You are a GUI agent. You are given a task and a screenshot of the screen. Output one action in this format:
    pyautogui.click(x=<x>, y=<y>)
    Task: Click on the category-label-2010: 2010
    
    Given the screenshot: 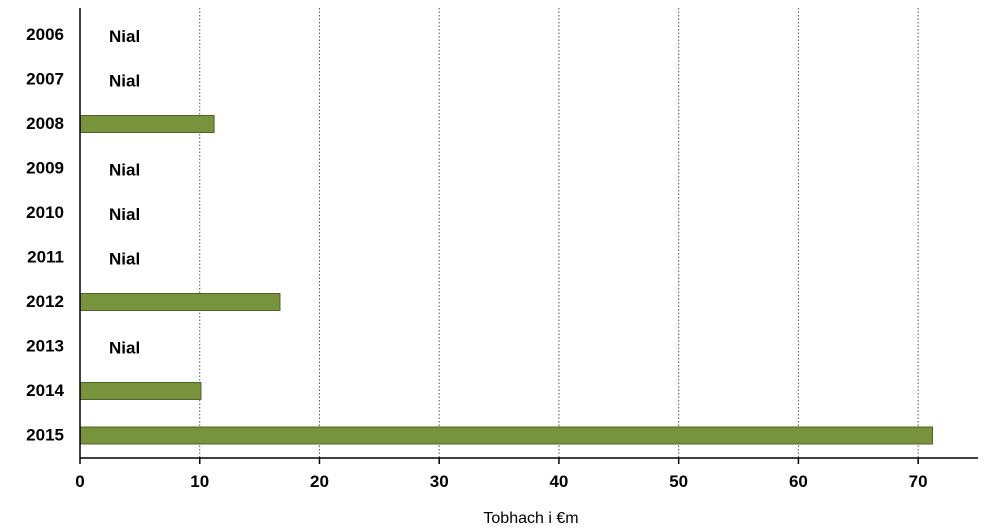 What is the action you would take?
    pyautogui.click(x=45, y=212)
    